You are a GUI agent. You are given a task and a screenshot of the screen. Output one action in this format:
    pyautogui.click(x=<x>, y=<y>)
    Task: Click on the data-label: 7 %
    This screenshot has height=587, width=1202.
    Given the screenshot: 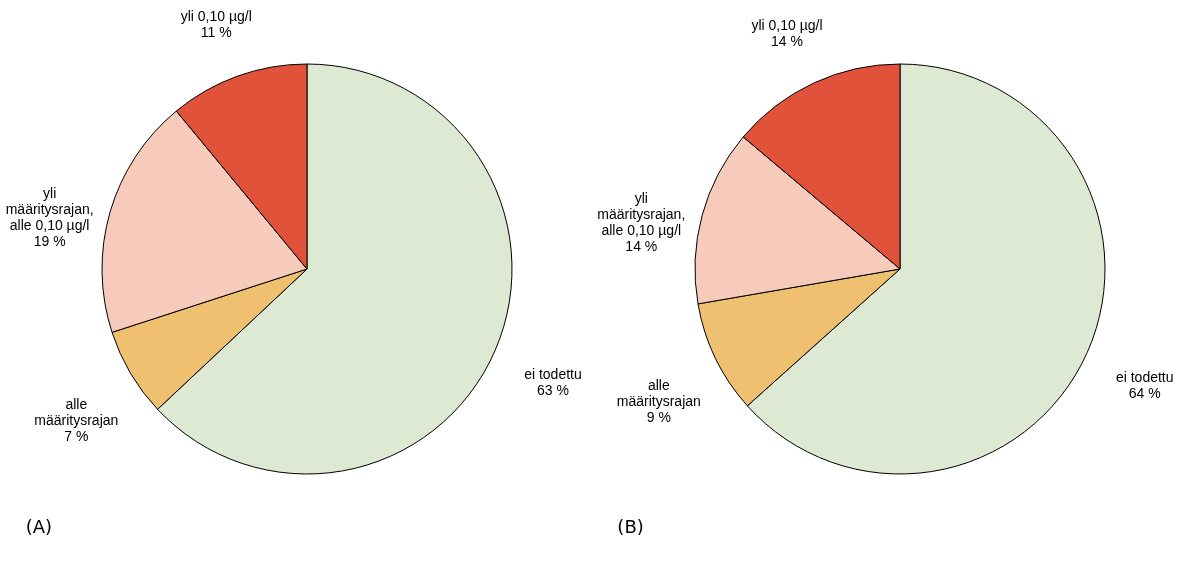 What is the action you would take?
    pyautogui.click(x=76, y=436)
    